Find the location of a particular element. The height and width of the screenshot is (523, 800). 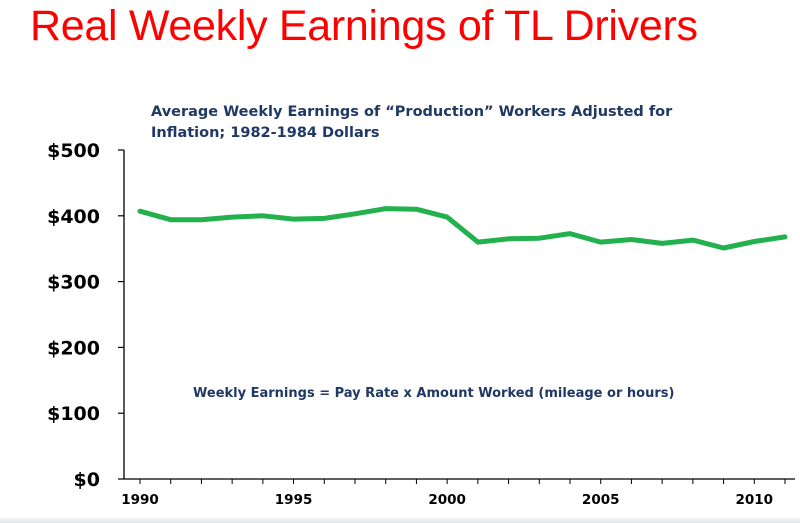

x-tick-label: 2010 is located at coordinates (754, 500).